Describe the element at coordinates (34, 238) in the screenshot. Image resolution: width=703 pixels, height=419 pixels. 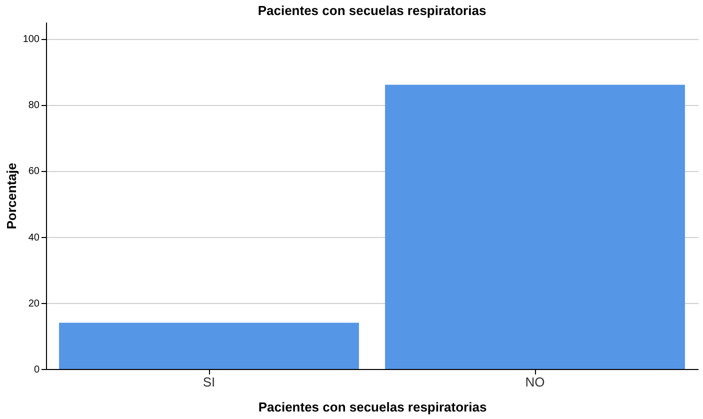
I see `y-tick-label: 40` at that location.